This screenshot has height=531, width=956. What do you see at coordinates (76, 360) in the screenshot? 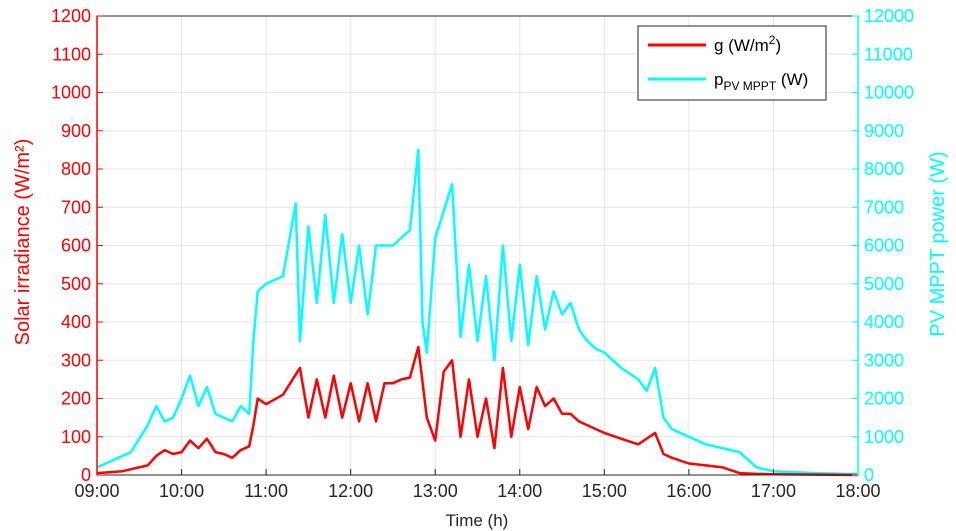
I see `left-tick-label: 300` at bounding box center [76, 360].